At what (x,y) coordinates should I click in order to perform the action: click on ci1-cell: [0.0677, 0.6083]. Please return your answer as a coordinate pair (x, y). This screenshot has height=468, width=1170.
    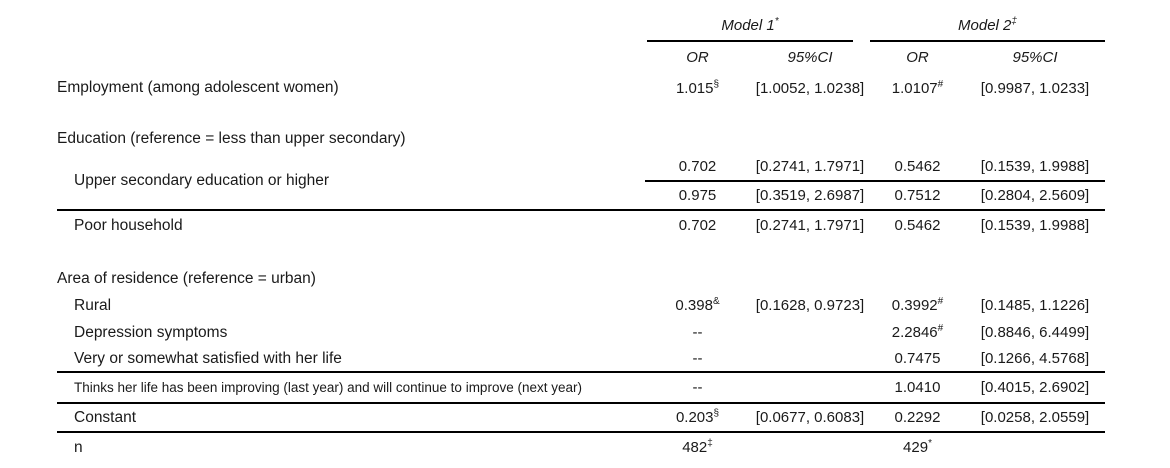
    Looking at the image, I should click on (810, 417).